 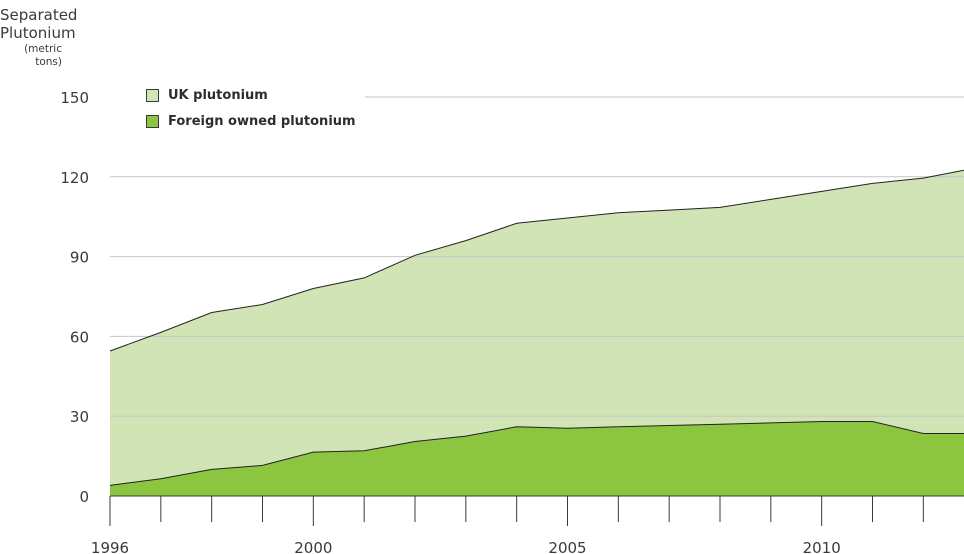 What do you see at coordinates (39, 15) in the screenshot?
I see `y-axis-label-line-1: Separated` at bounding box center [39, 15].